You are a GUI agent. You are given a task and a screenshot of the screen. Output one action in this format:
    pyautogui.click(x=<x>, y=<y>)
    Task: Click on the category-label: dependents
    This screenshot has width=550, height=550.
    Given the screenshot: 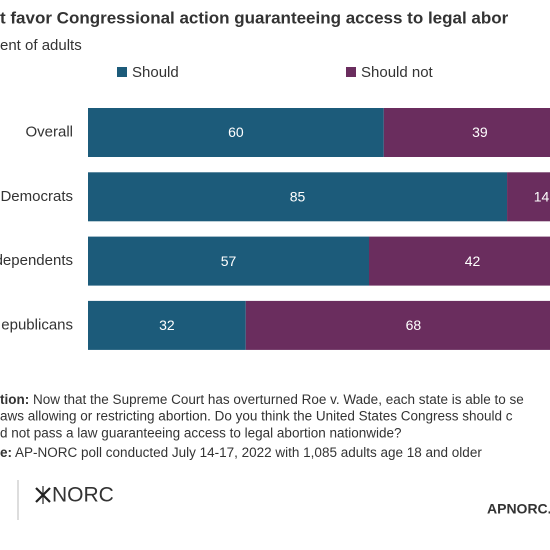 What is the action you would take?
    pyautogui.click(x=36, y=260)
    